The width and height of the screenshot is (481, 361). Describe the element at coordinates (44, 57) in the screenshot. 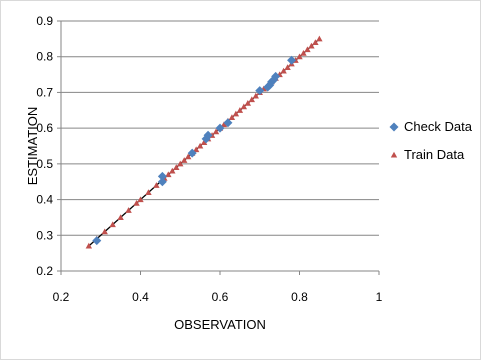

I see `y-tick-label: 0.8` at that location.